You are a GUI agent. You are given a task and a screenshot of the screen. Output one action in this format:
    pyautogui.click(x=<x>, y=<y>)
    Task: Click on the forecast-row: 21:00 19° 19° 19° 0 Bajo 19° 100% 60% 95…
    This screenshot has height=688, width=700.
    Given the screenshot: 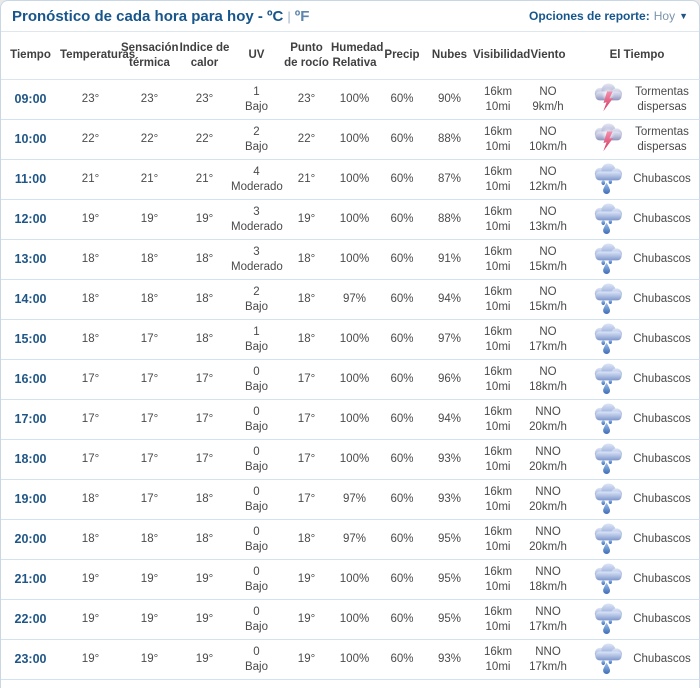 What is the action you would take?
    pyautogui.click(x=350, y=579)
    